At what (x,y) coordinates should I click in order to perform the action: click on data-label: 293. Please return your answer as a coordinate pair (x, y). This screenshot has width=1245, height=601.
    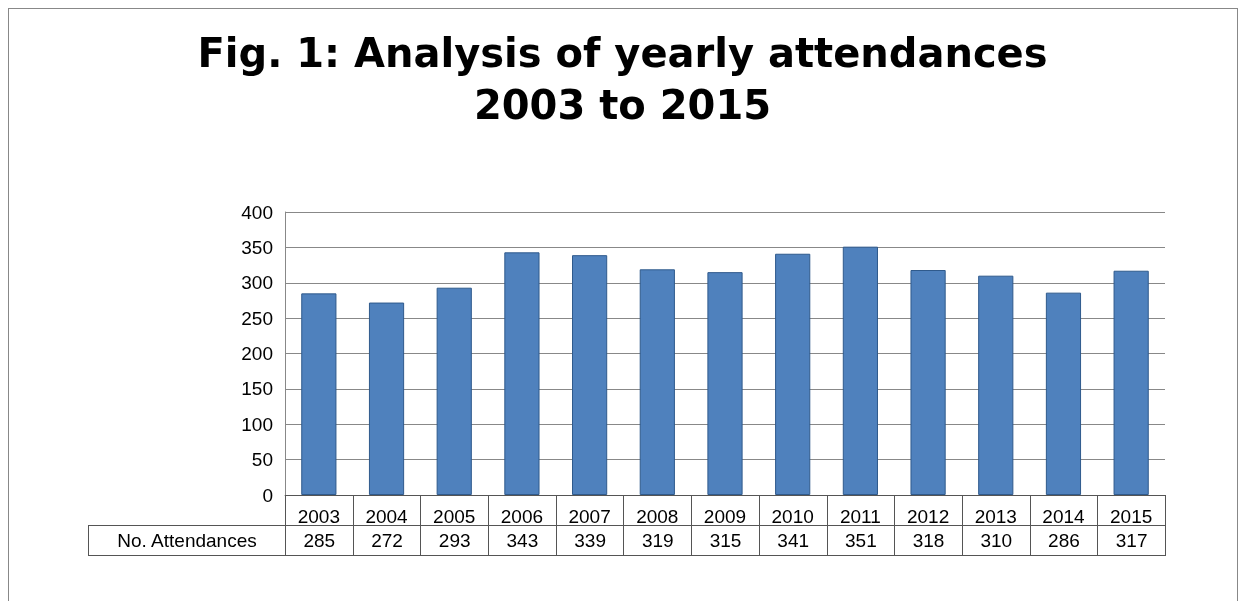
    Looking at the image, I should click on (454, 540).